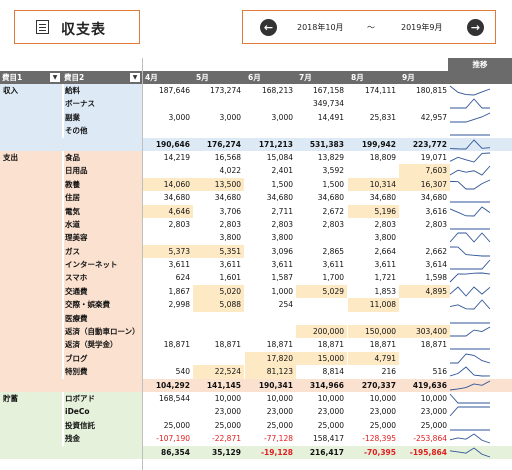 This screenshot has height=470, width=512. I want to click on value-cell: 1,598, so click(436, 278).